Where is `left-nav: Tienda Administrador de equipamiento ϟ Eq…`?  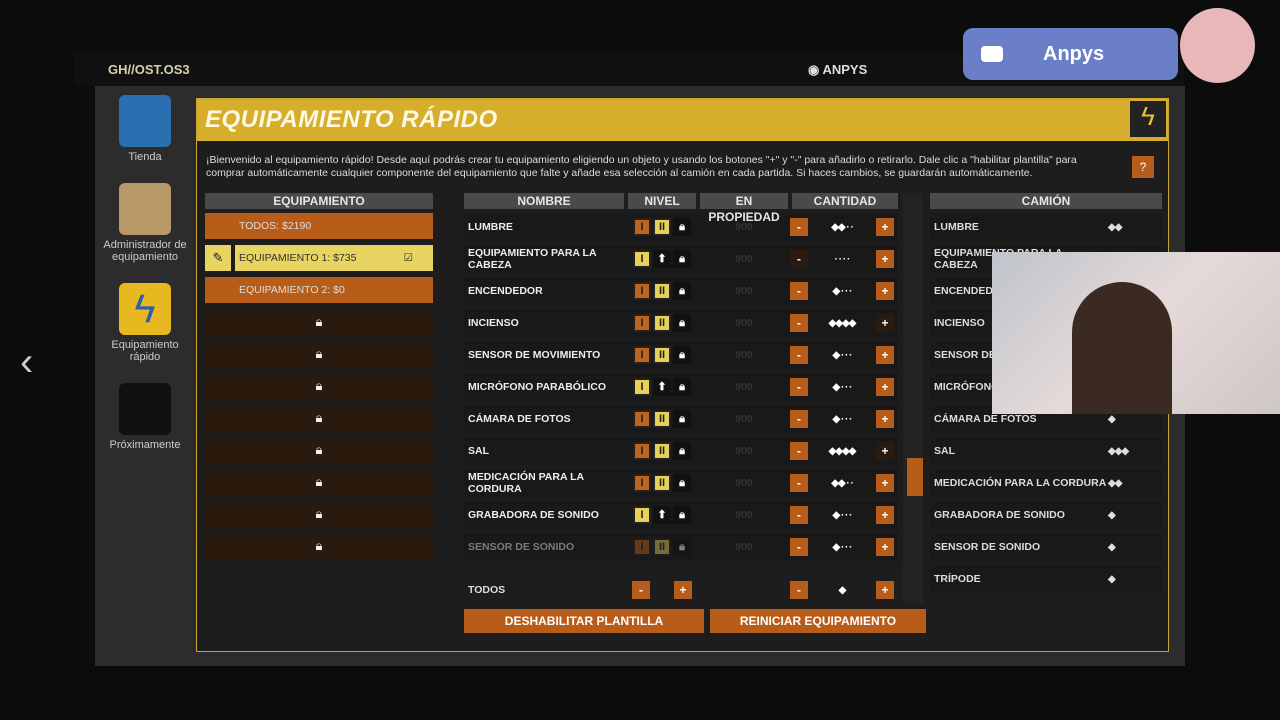
left-nav: Tienda Administrador de equipamiento ϟ Eq… is located at coordinates (145, 283).